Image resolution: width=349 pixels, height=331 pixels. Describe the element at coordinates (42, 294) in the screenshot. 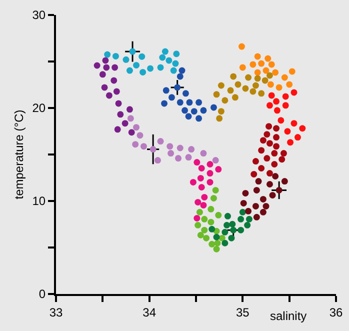

I see `y-tick-label: 0` at that location.